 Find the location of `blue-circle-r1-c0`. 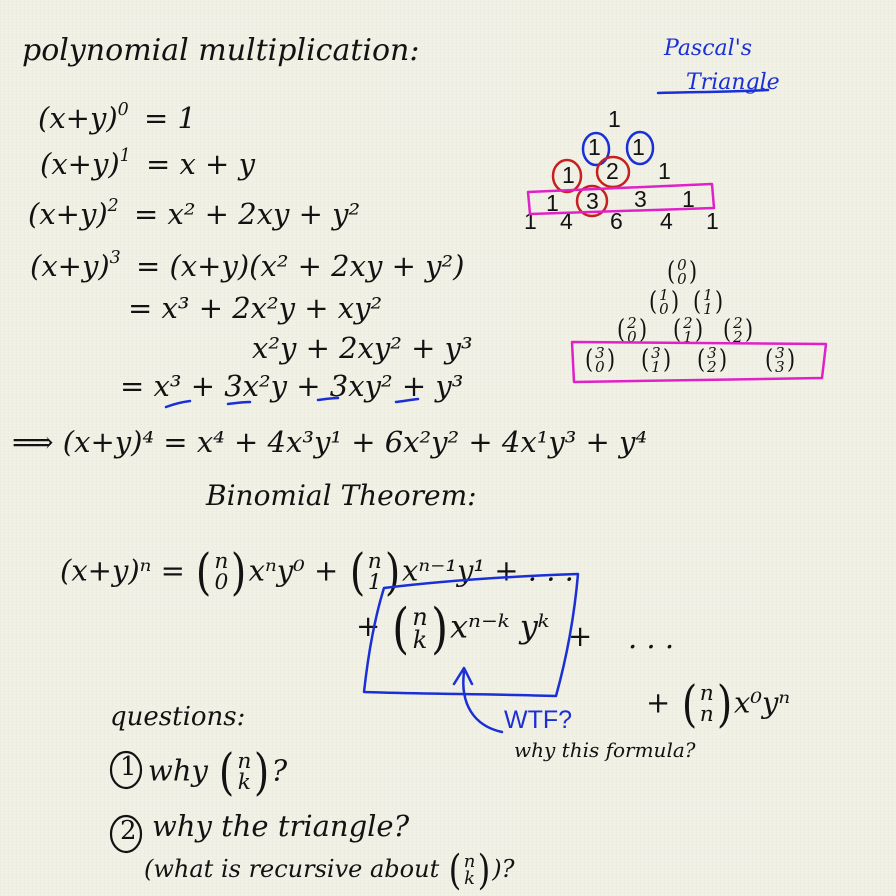

blue-circle-r1-c0 is located at coordinates (596, 149).